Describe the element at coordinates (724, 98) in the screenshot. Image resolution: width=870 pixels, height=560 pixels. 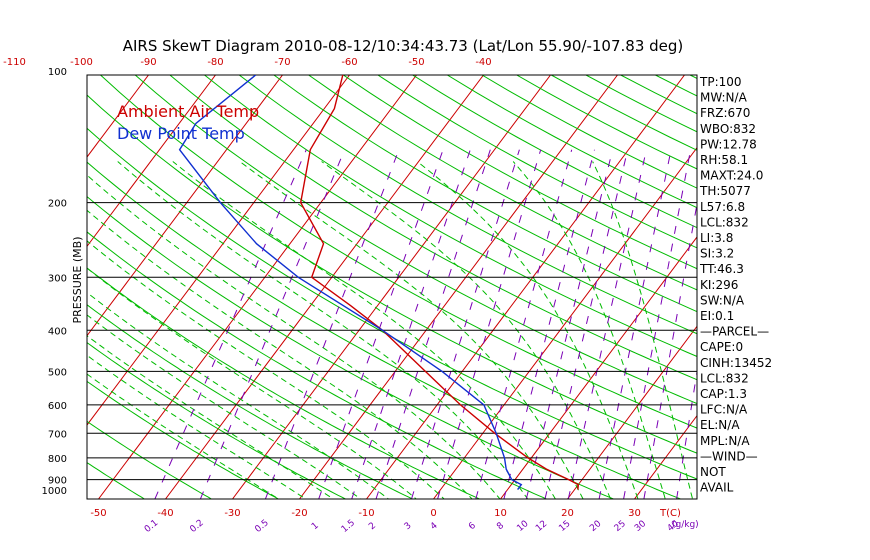
I see `index-item: MW:N/A` at that location.